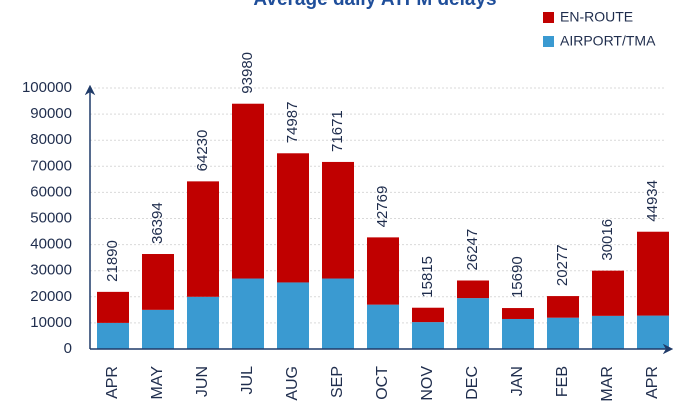 The width and height of the screenshot is (673, 406). Describe the element at coordinates (51, 322) in the screenshot. I see `y-tick-label: 10000` at that location.